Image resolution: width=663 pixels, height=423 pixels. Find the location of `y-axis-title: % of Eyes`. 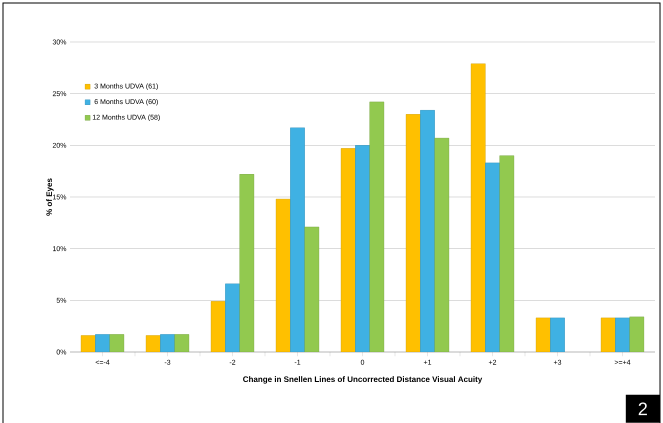

y-axis-title: % of Eyes is located at coordinates (50, 197).